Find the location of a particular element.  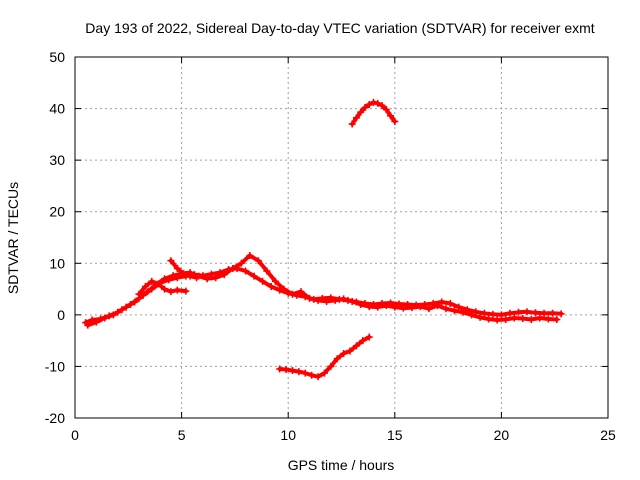

y-tick-label: -10 is located at coordinates (55, 366).